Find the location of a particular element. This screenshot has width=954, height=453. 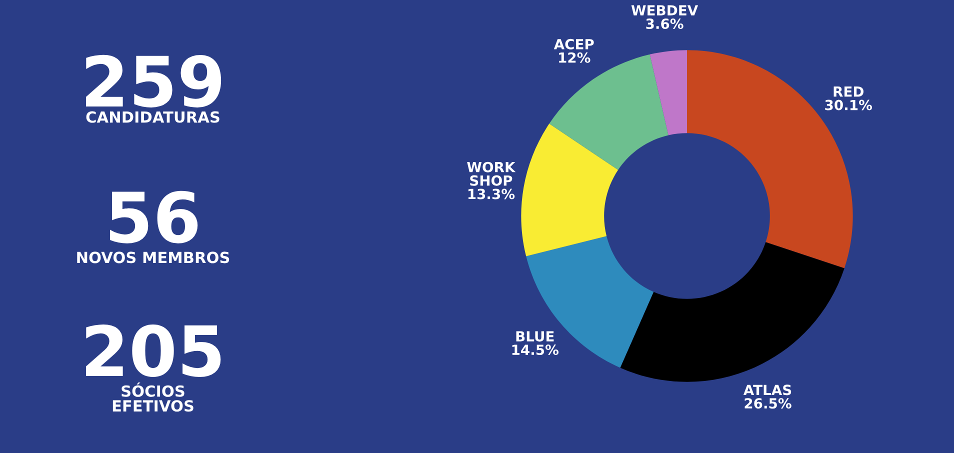

data-label: 12% is located at coordinates (574, 57).